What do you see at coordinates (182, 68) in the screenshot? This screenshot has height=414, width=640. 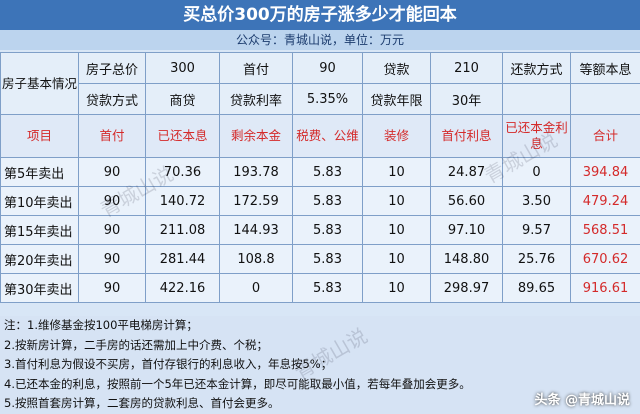 I see `info-cell: 300` at bounding box center [182, 68].